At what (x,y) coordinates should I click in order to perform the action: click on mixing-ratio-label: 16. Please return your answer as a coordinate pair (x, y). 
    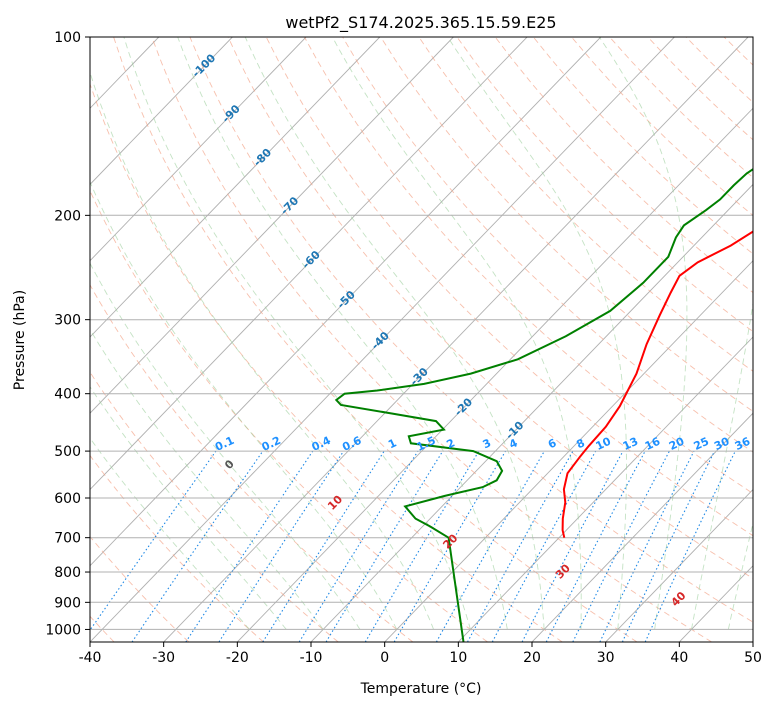
    Looking at the image, I should click on (653, 444).